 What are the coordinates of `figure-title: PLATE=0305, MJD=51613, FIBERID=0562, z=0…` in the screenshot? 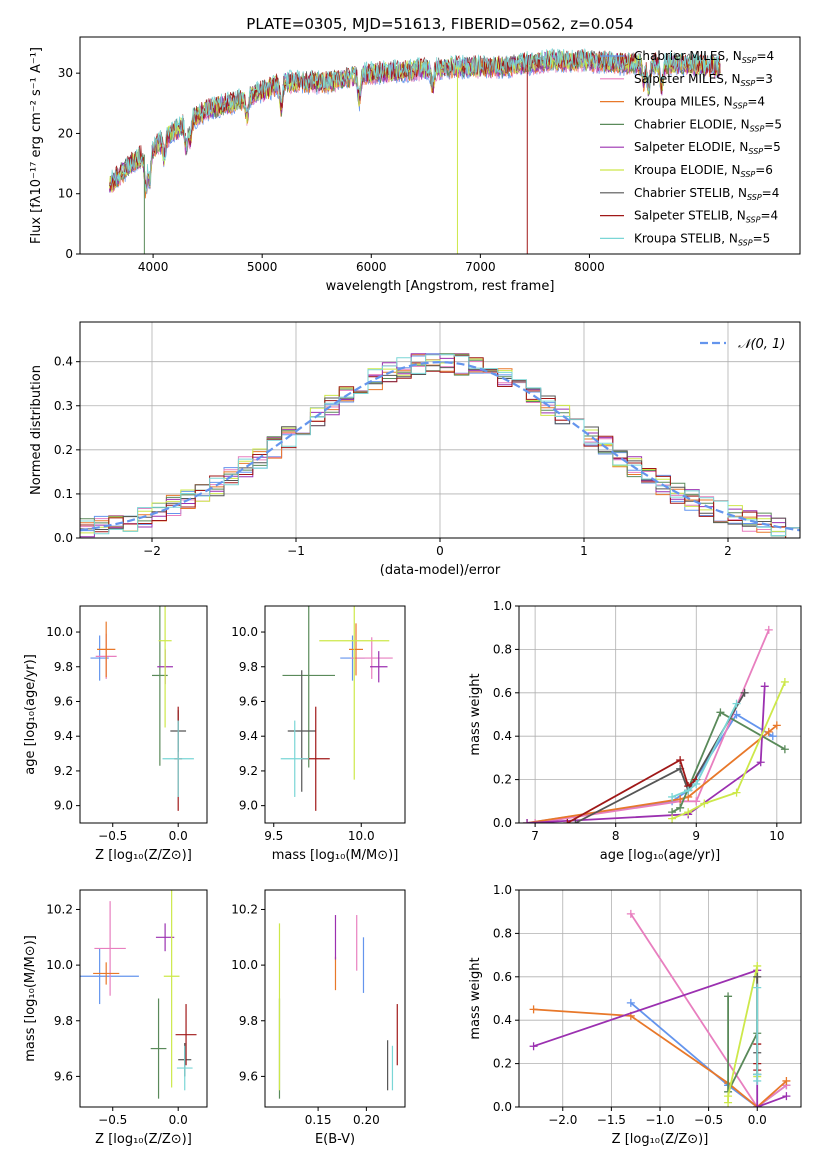 It's located at (439, 24).